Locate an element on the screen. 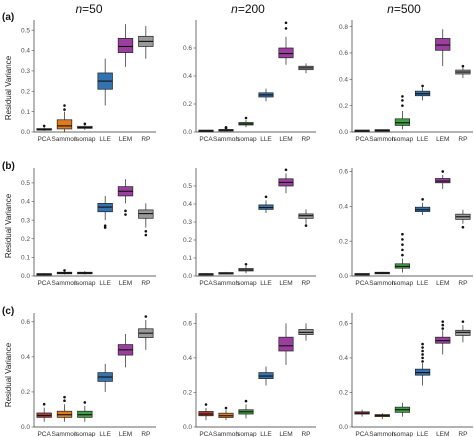 The image size is (474, 437). column-titles: n=50 n=200 n=500 is located at coordinates (248, 9).